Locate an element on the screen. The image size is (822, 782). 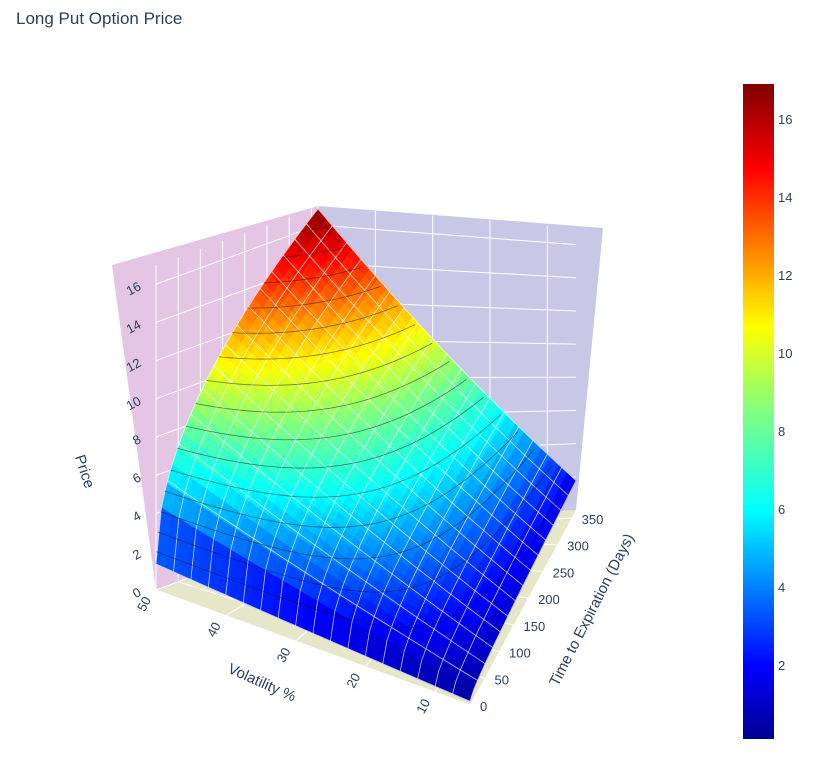
price-tick-label: 14 is located at coordinates (134, 327).